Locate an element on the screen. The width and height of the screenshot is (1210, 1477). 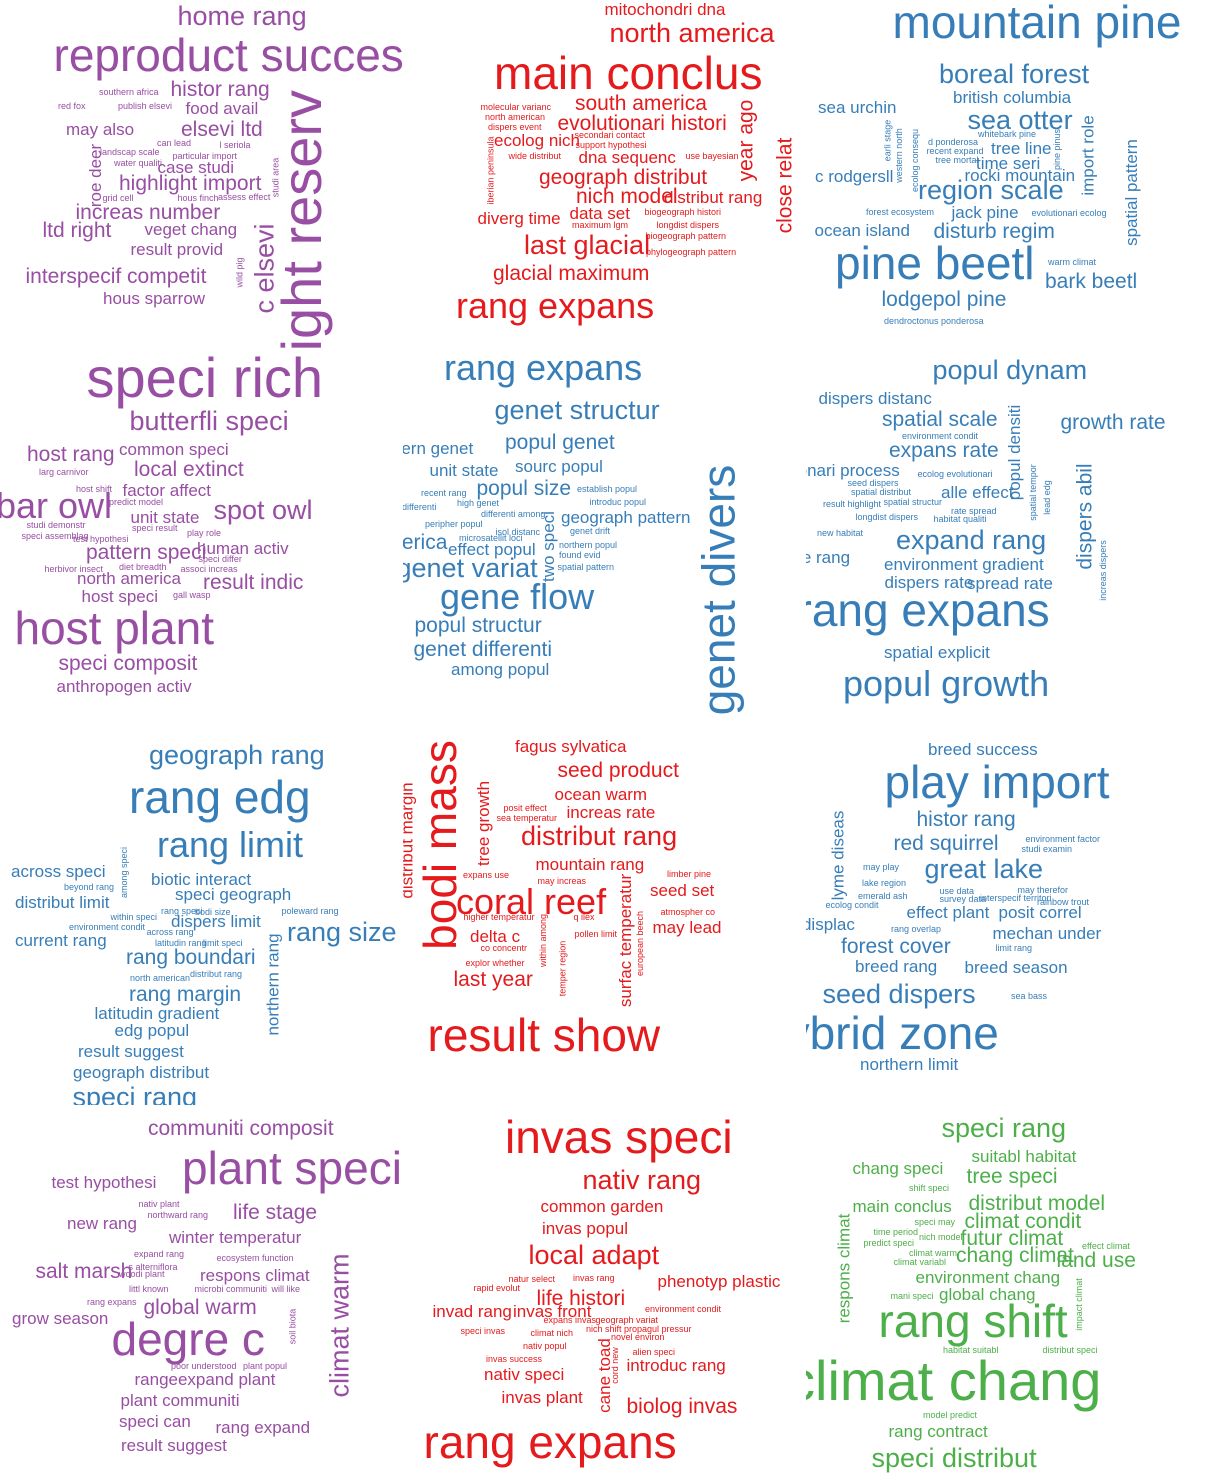
word-rate-spread: rate spread is located at coordinates (974, 510).